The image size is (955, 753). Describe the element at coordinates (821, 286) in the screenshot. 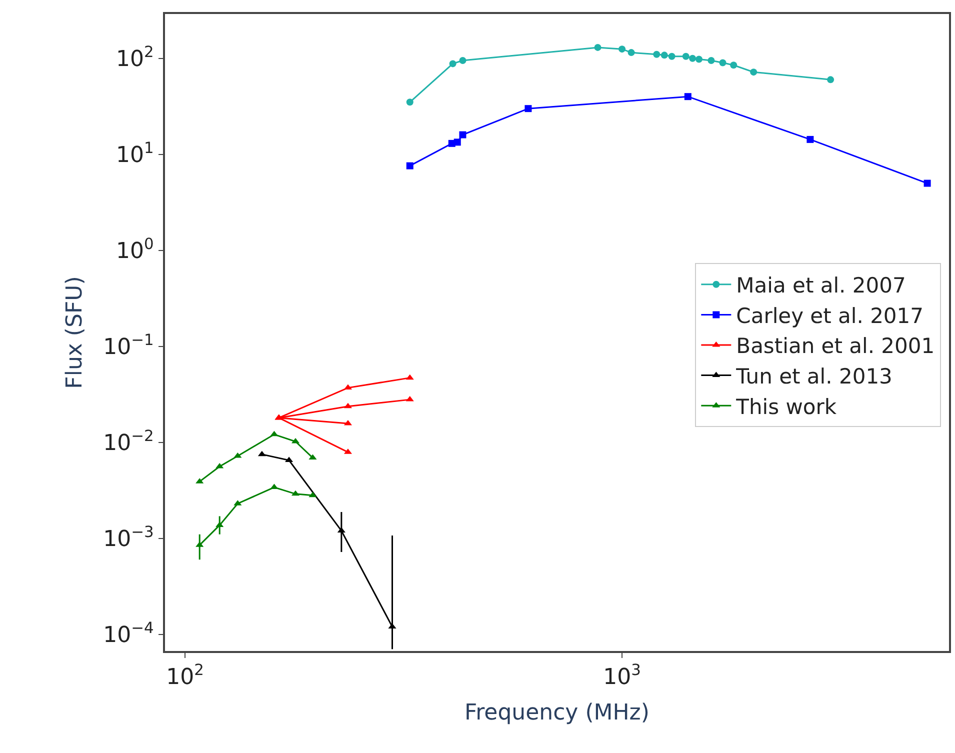

I see `legend-label: Maia et al. 2007` at that location.